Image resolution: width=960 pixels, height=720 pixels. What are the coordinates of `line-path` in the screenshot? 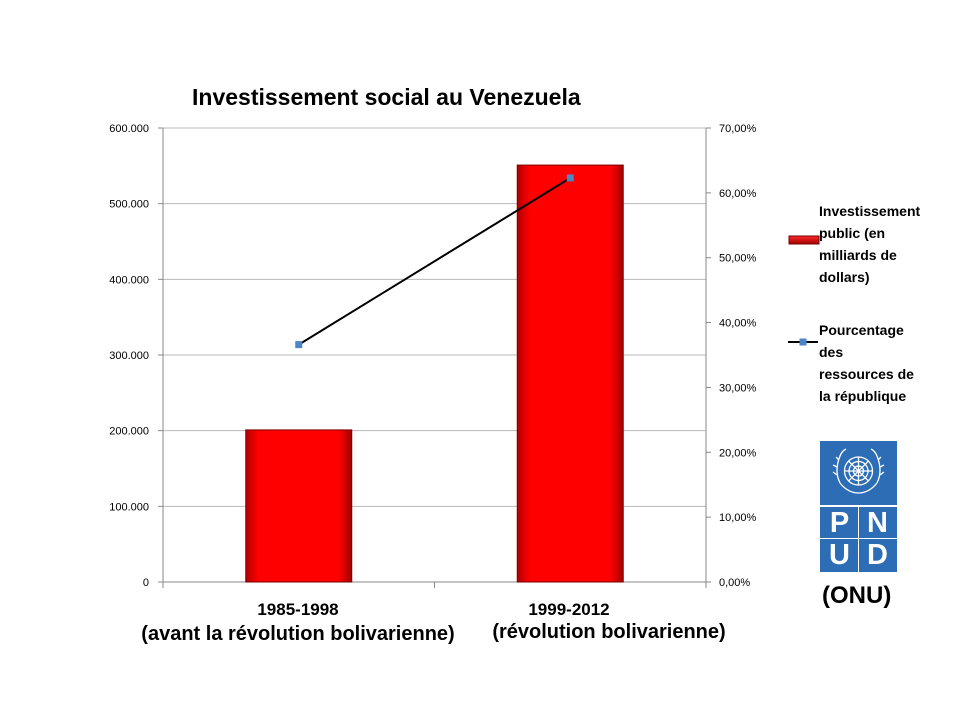 It's located at (434, 261).